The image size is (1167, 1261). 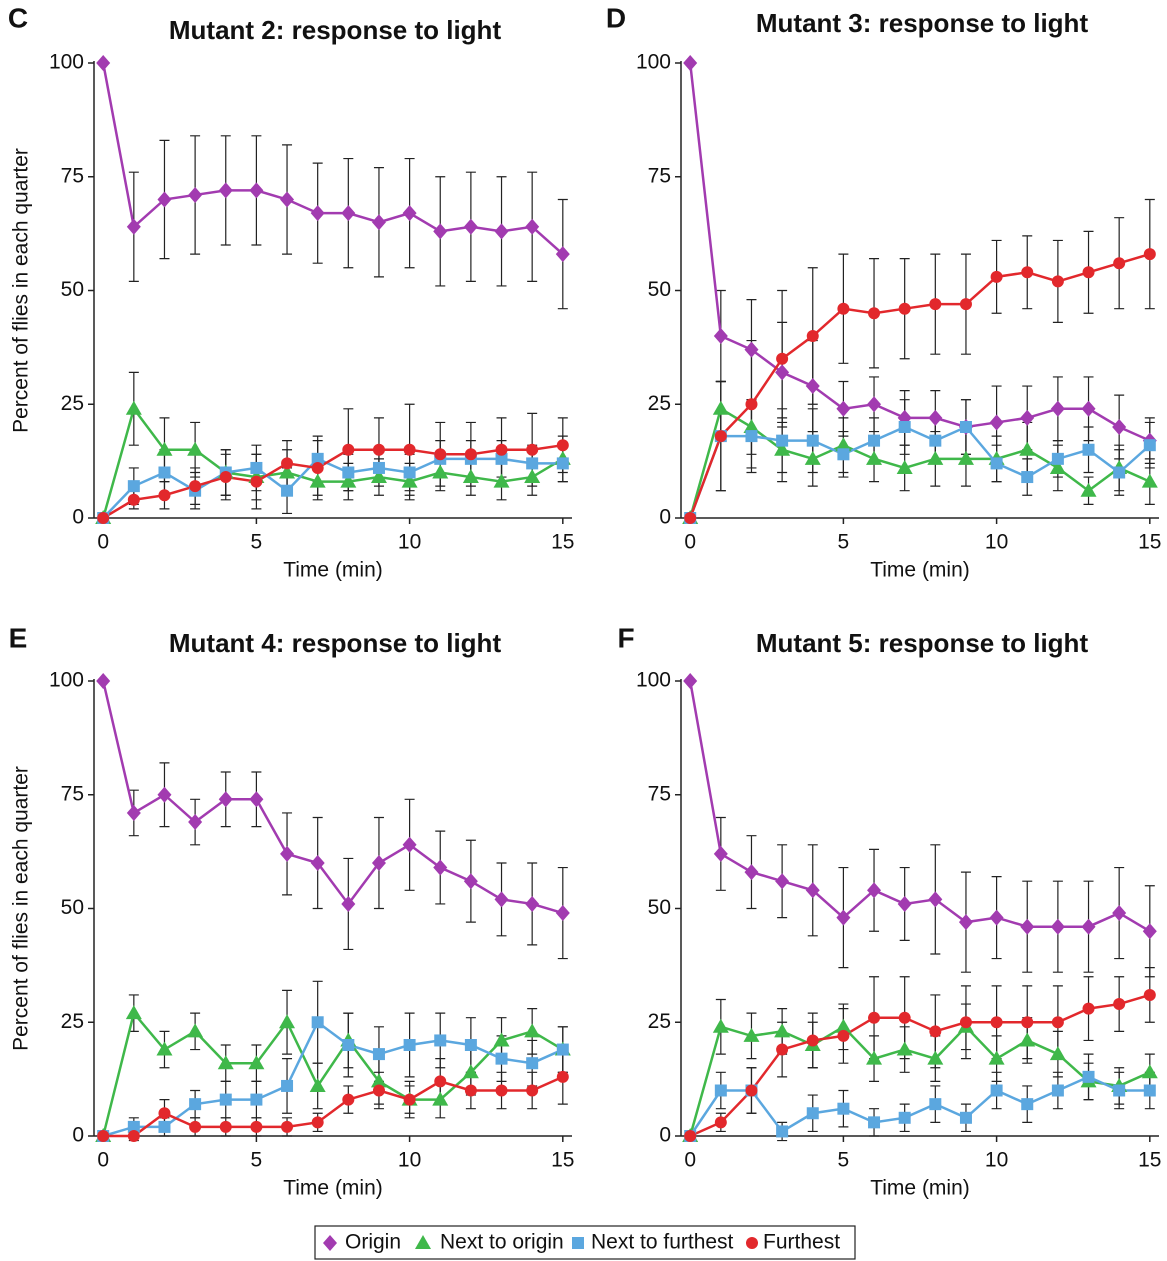 I want to click on y-tick-label: 100, so click(x=66, y=680).